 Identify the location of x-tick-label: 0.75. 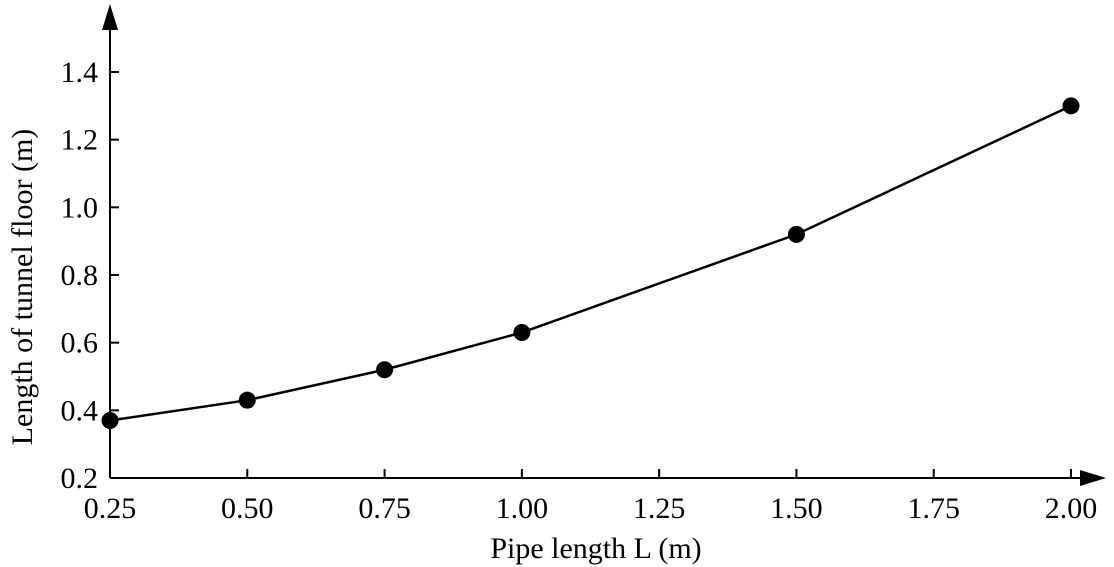
(384, 508).